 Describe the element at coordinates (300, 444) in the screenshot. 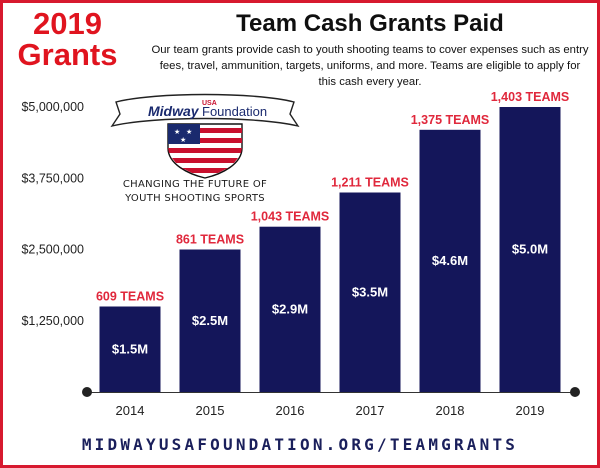

I see `footer-url: MIDWAYUSAFOUNDATION.ORG/TEAMGRANTS` at that location.